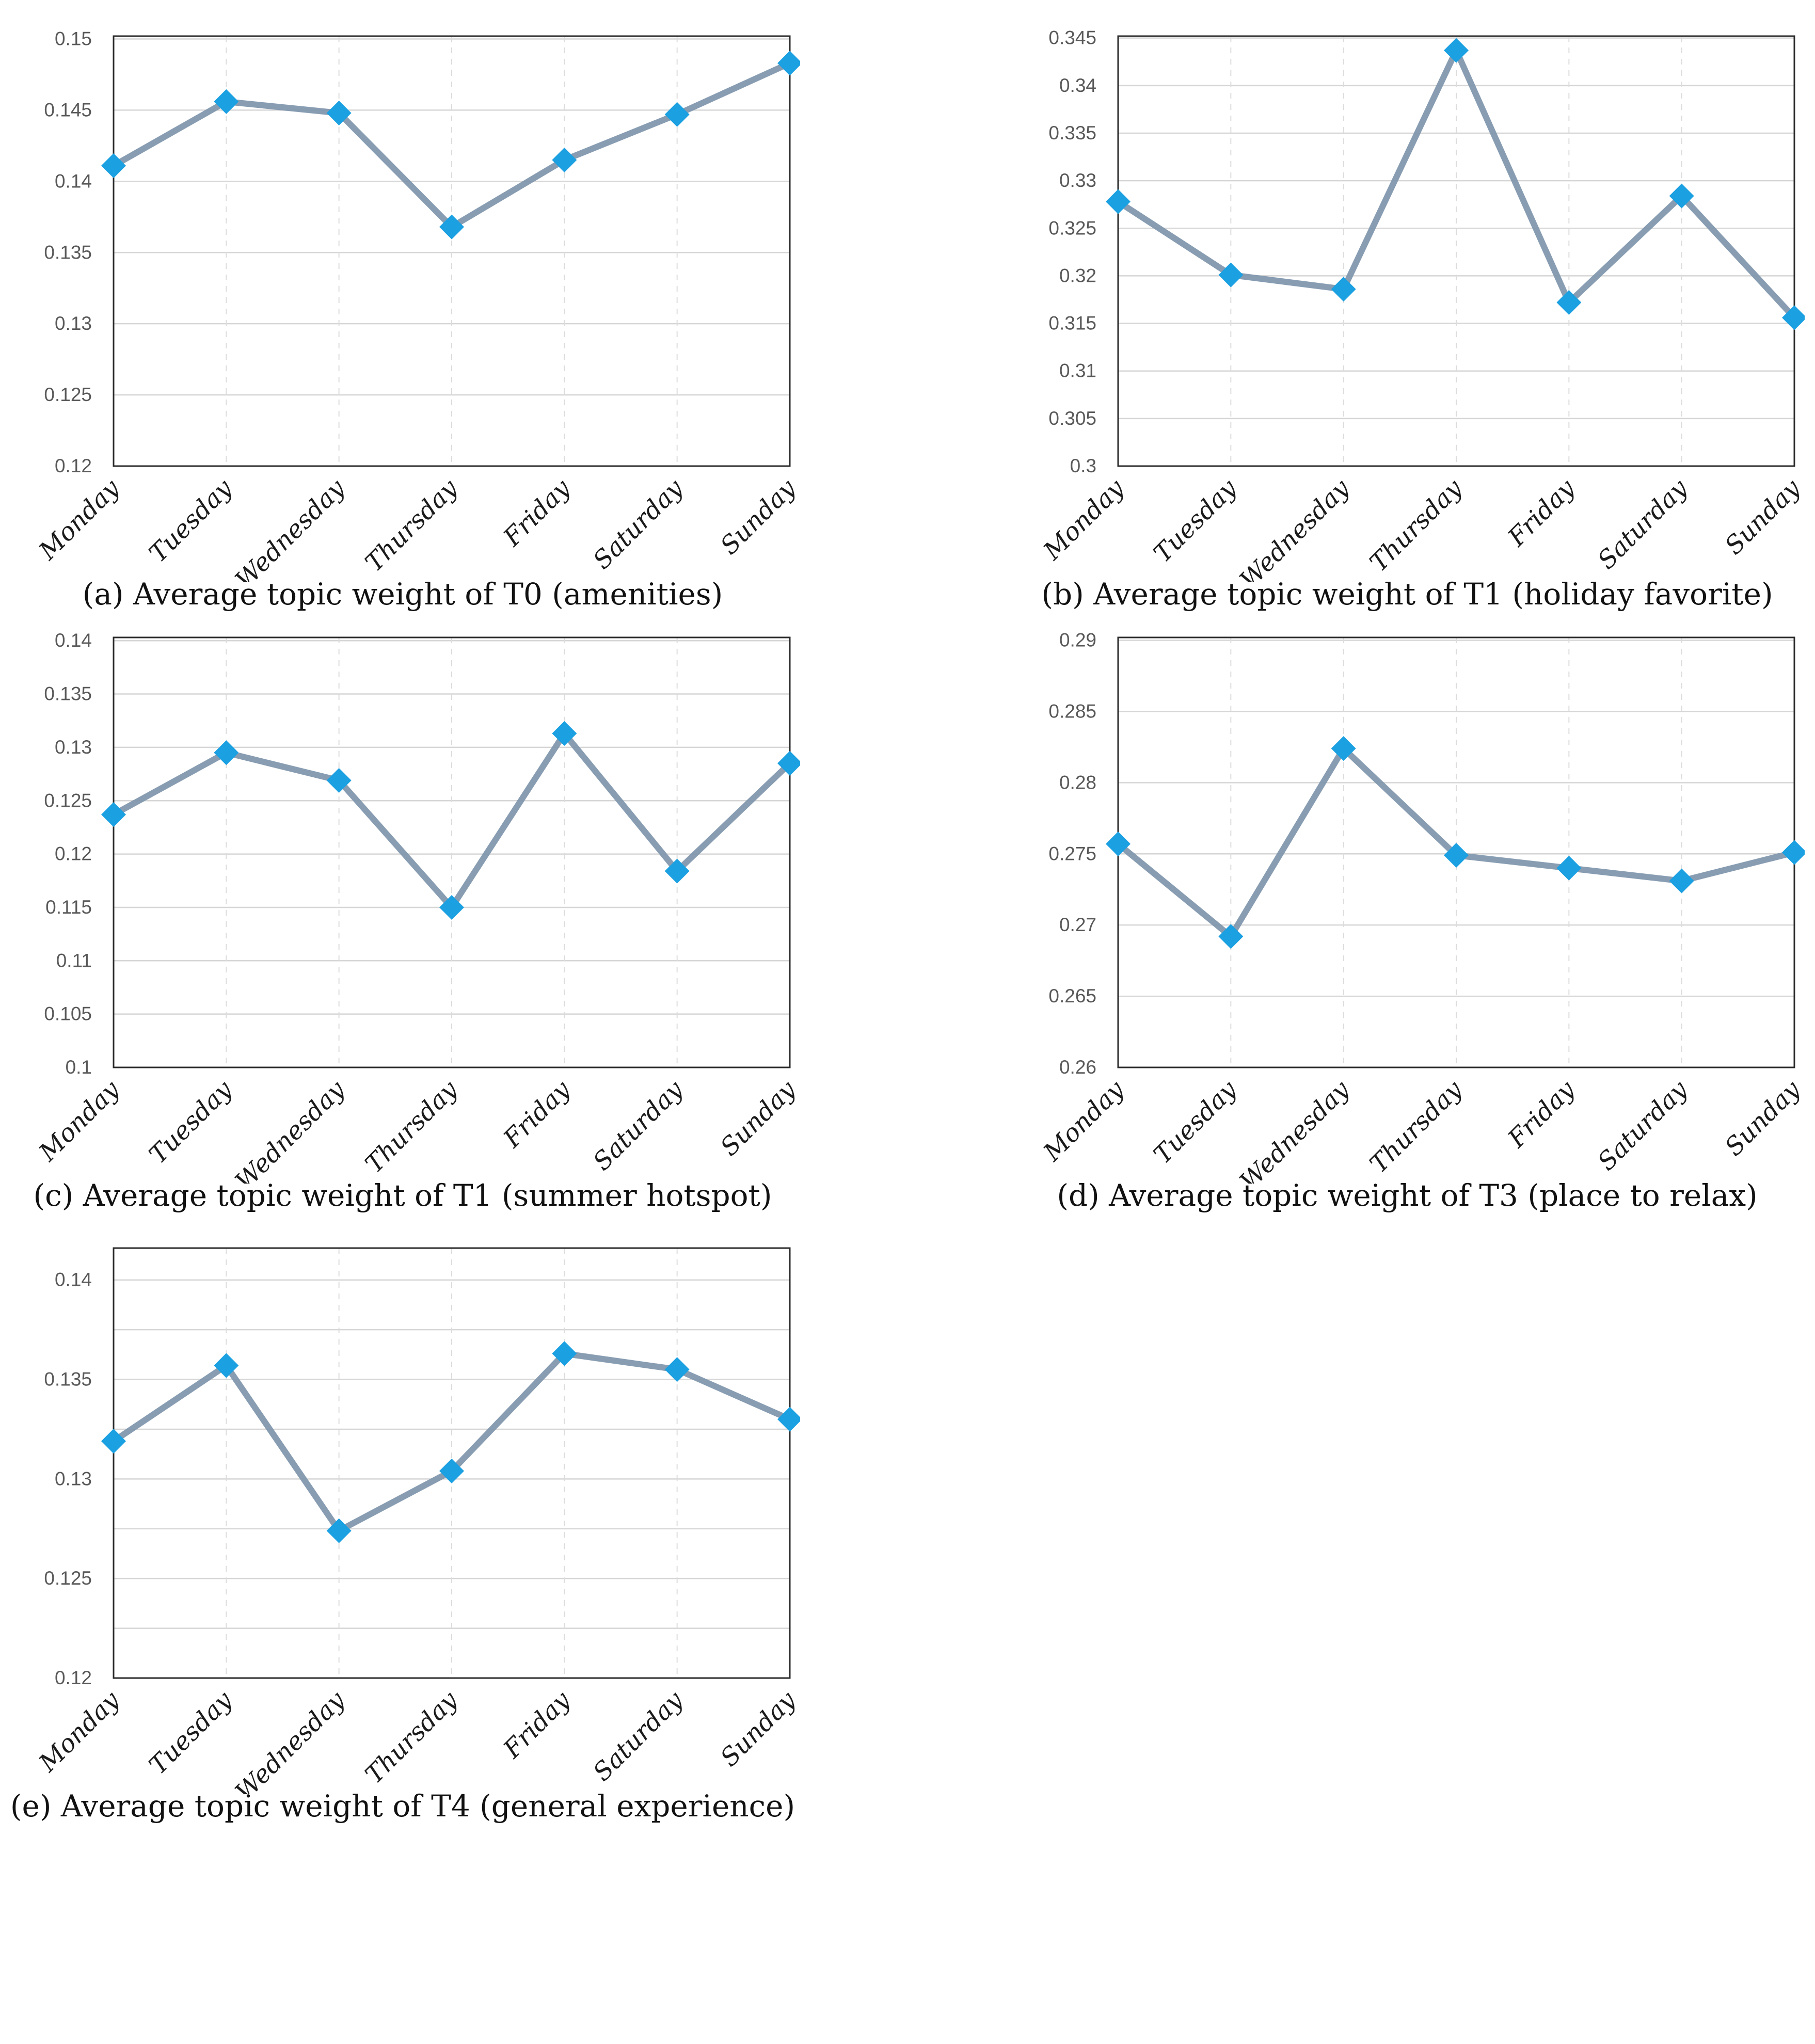 This screenshot has height=2044, width=1815. What do you see at coordinates (1077, 782) in the screenshot?
I see `y-tick-label: 0.28` at bounding box center [1077, 782].